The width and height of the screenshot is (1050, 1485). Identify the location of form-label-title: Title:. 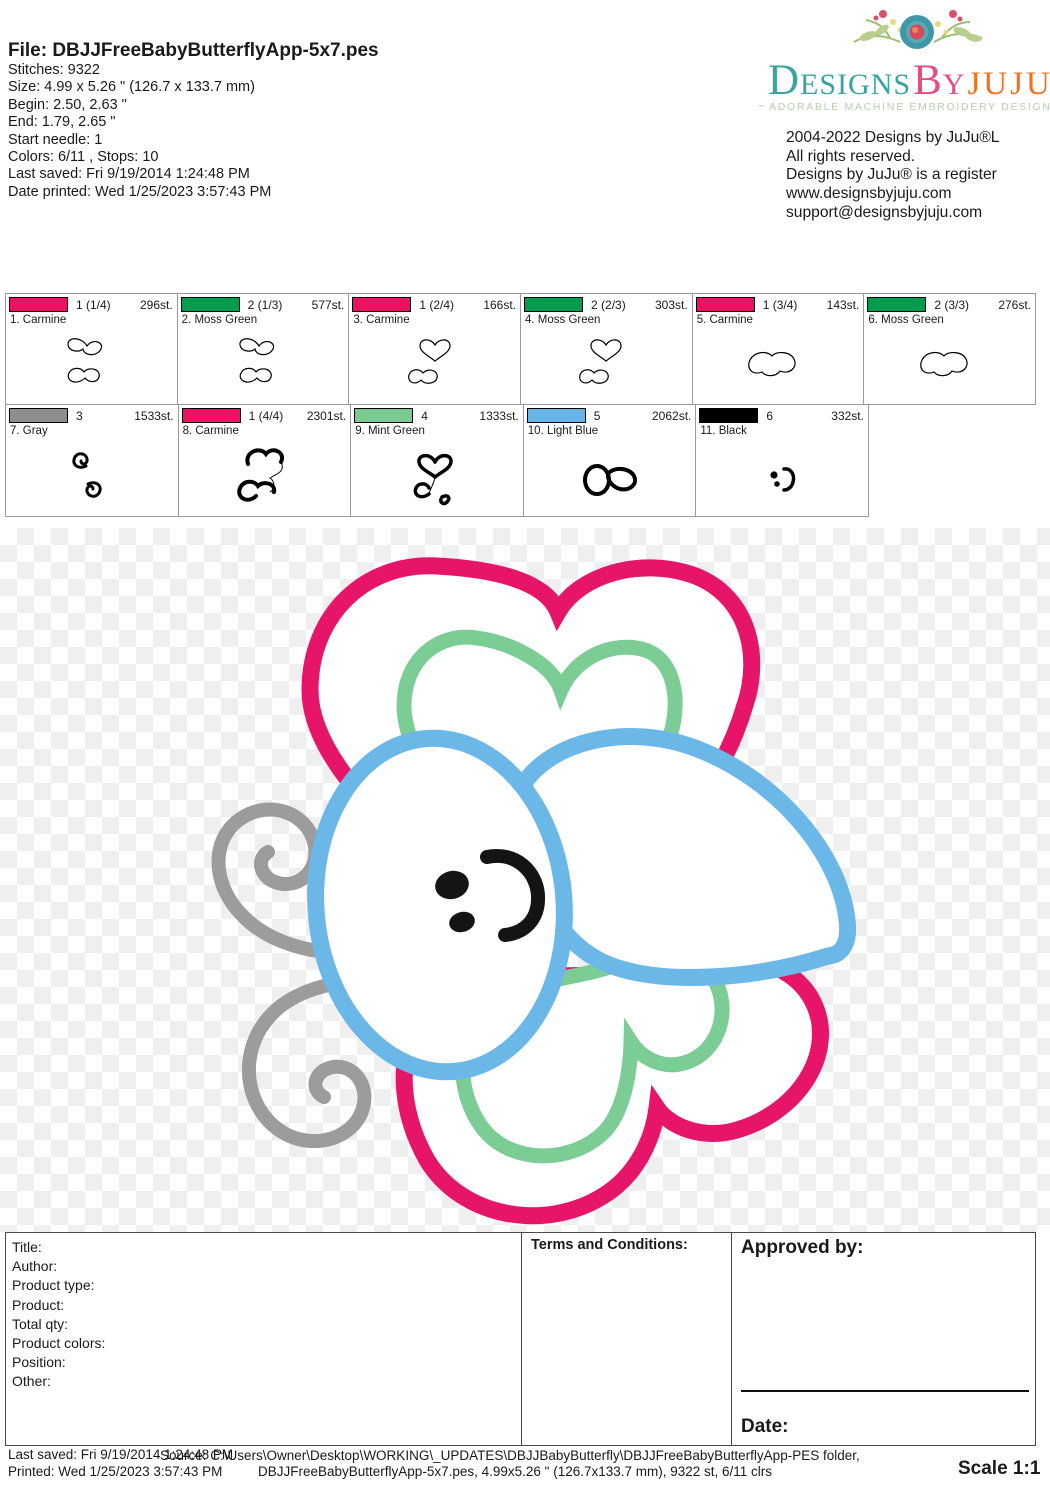
(27, 1247).